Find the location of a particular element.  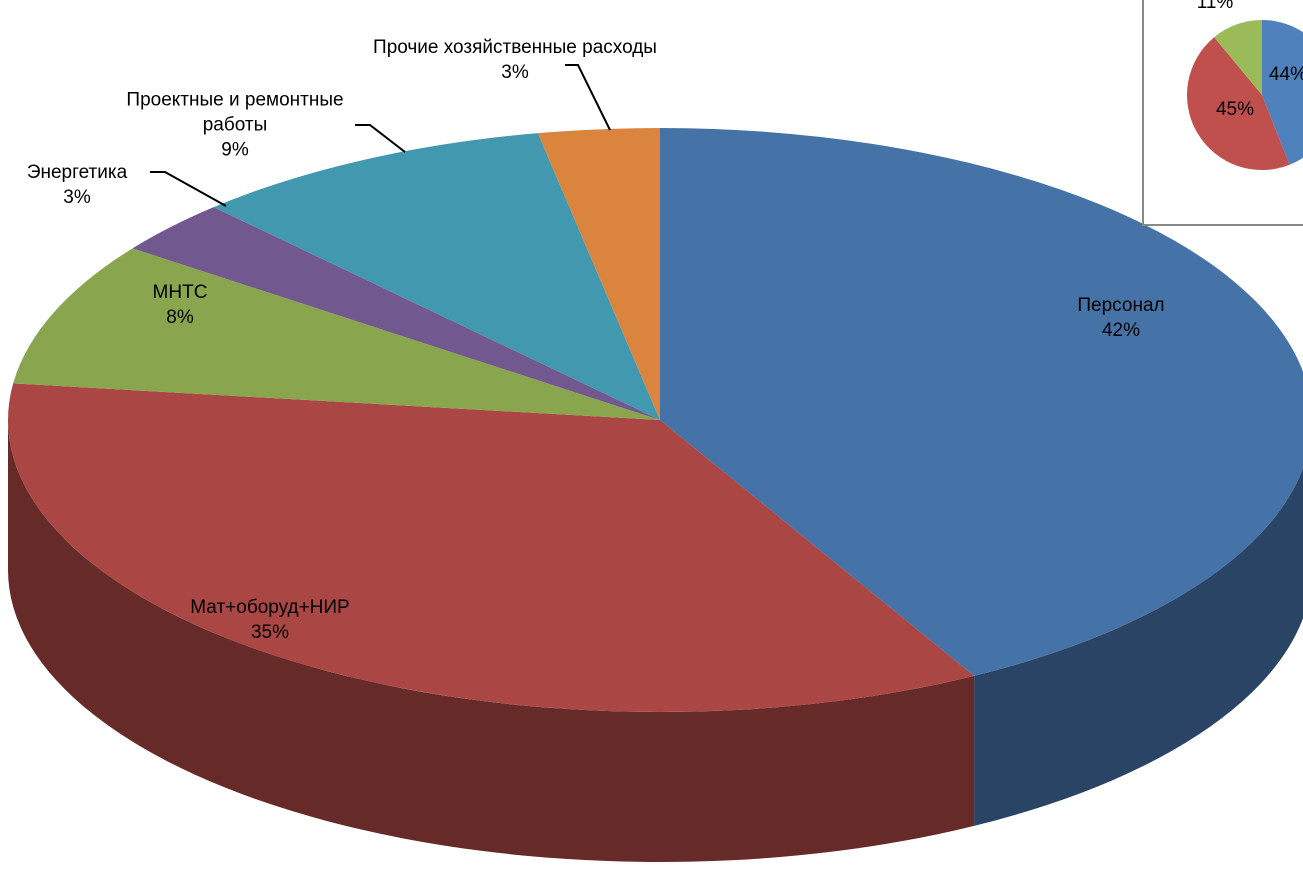

data-label: Энергетика 3% is located at coordinates (78, 185).